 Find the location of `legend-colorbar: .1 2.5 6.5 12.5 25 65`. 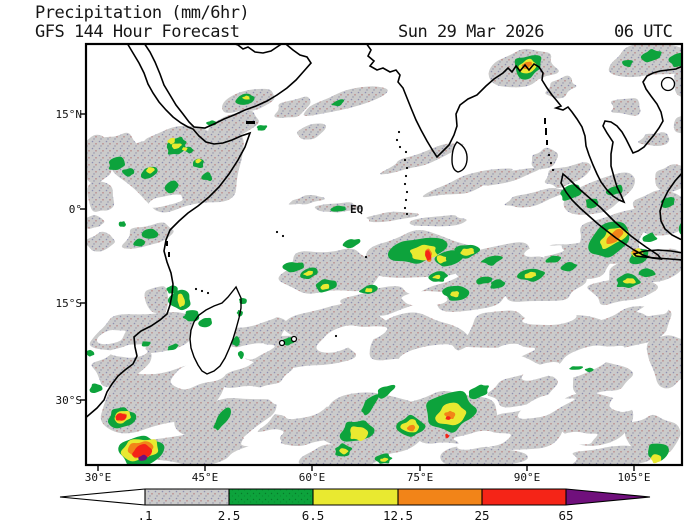

legend-colorbar: .1 2.5 6.5 12.5 25 65 is located at coordinates (355, 505).